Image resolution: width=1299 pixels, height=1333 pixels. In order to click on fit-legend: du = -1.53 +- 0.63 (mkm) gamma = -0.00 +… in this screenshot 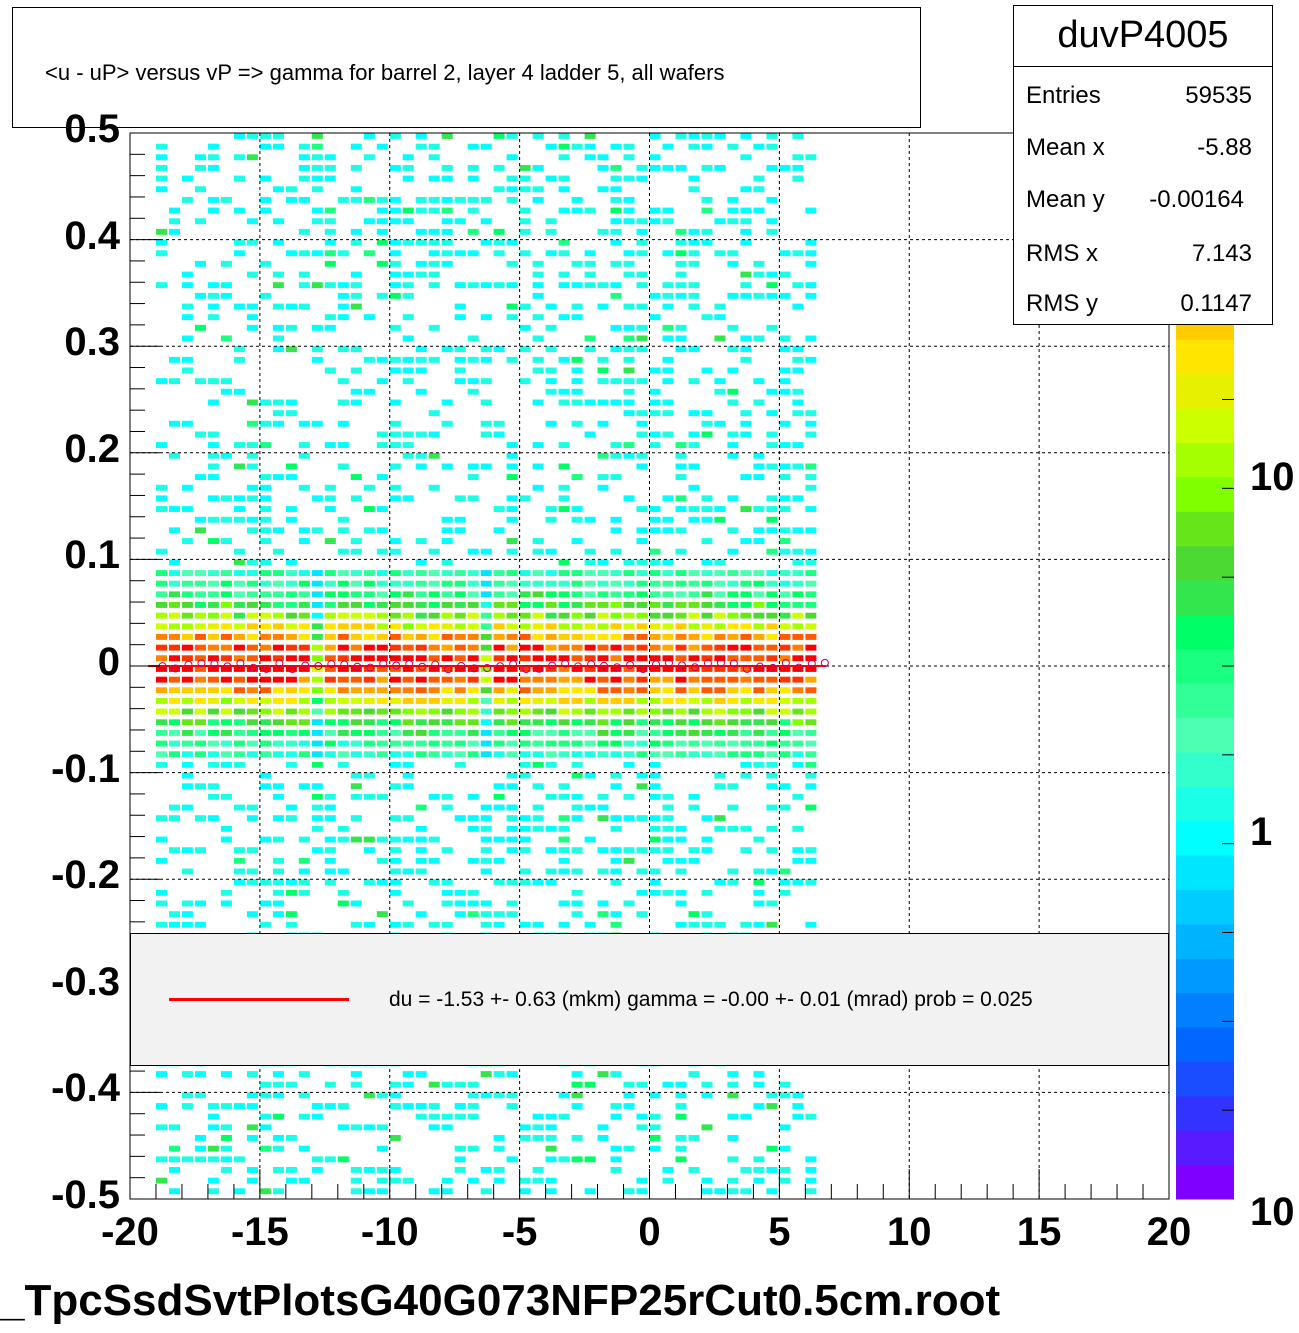, I will do `click(649, 999)`.